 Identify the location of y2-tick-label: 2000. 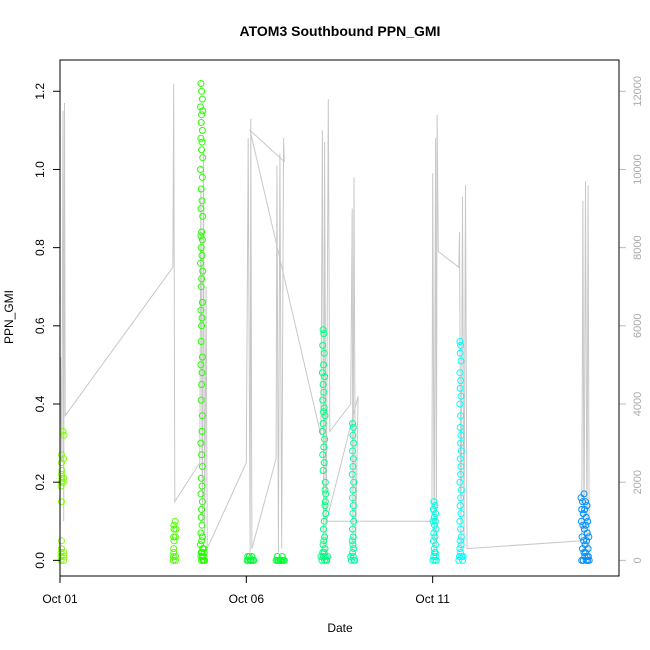
(638, 482).